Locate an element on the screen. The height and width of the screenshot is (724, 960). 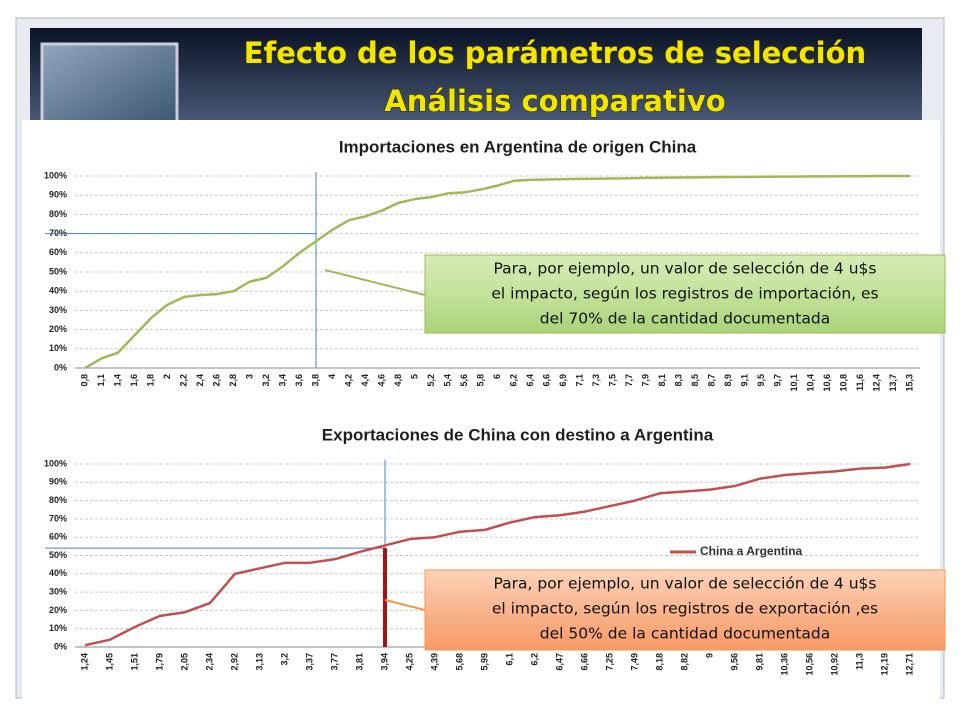
x-tick-label: 2,92 is located at coordinates (234, 662).